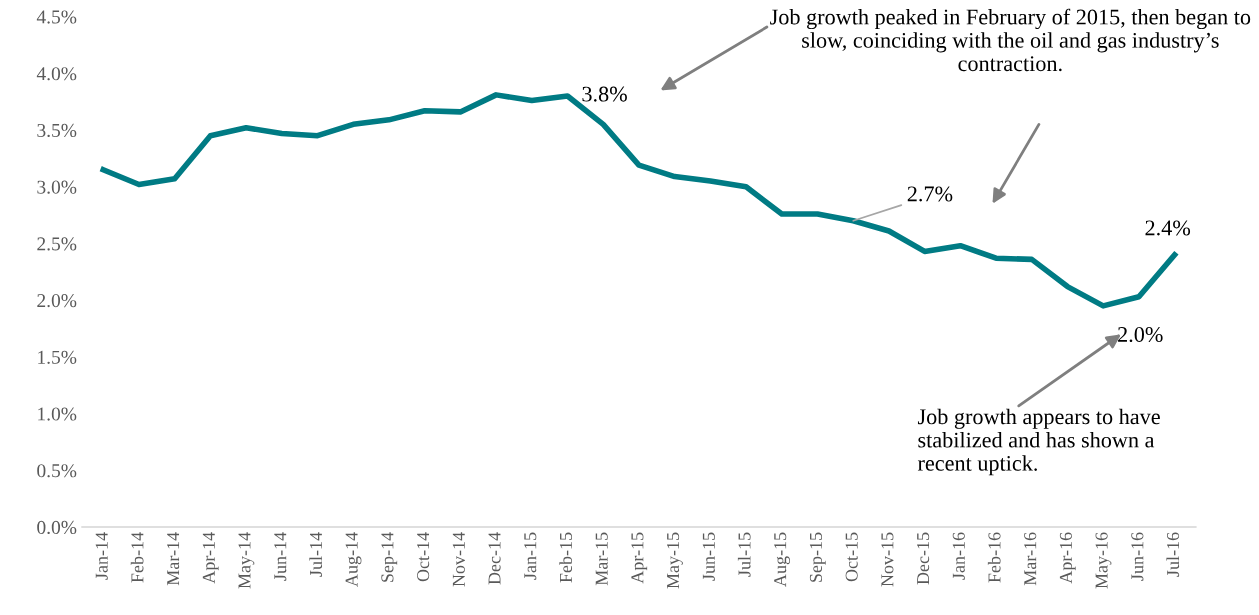 This screenshot has height=615, width=1259. I want to click on annotation: 2.7%, so click(930, 194).